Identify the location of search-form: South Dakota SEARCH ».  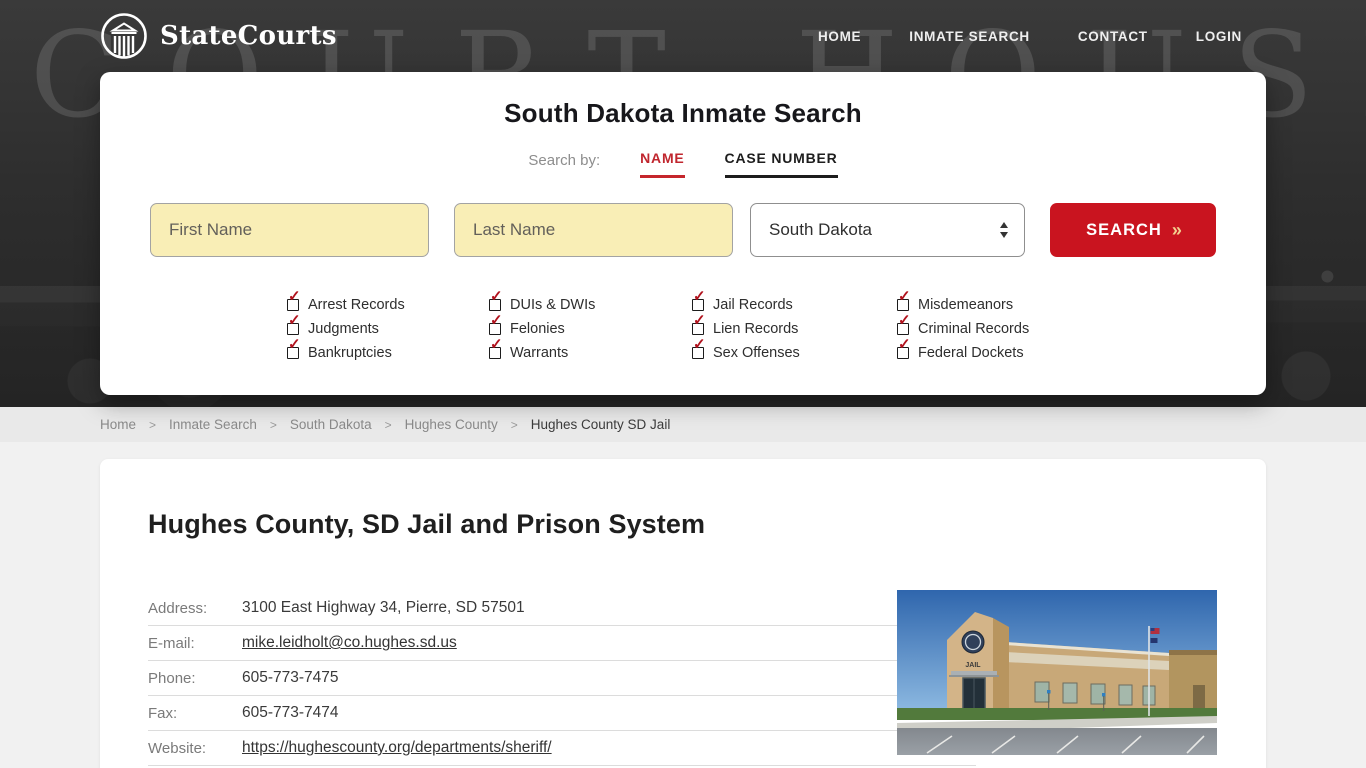
(683, 230).